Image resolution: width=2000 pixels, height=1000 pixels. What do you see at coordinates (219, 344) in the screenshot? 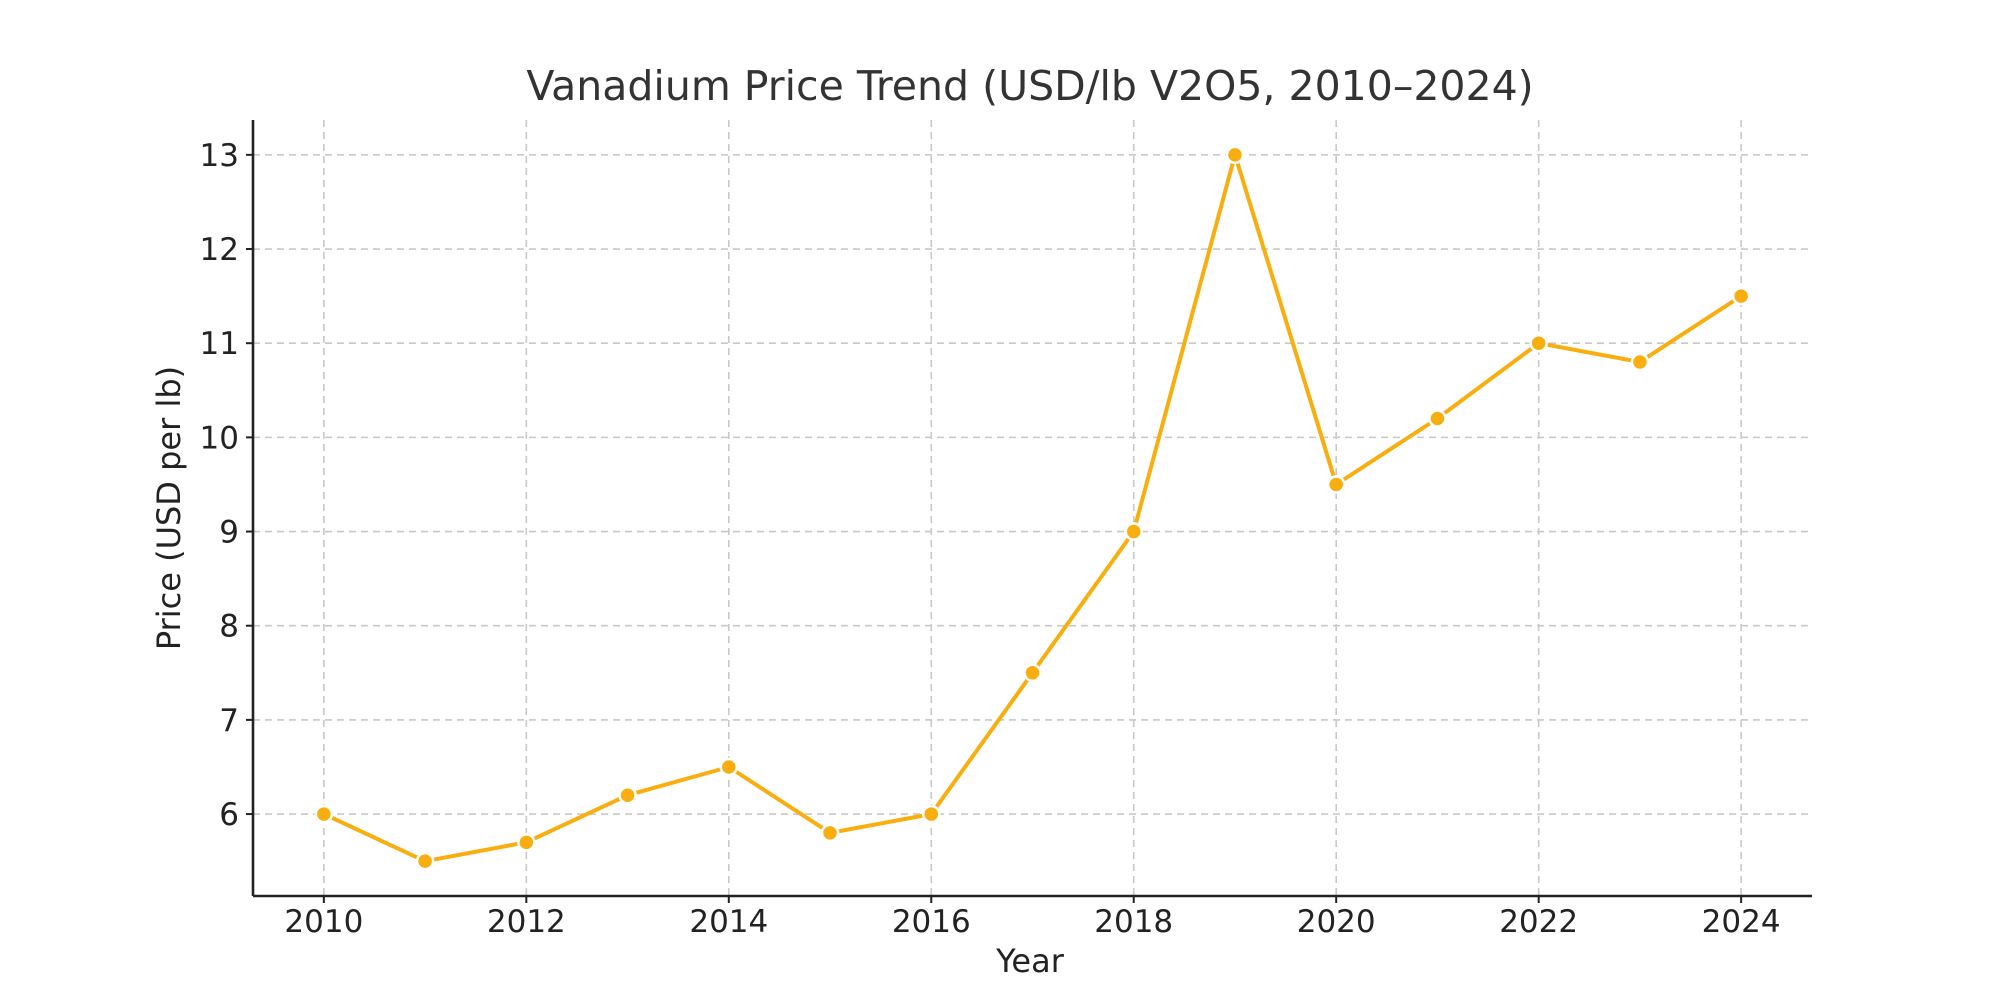
I see `y-tick-label: 11` at bounding box center [219, 344].